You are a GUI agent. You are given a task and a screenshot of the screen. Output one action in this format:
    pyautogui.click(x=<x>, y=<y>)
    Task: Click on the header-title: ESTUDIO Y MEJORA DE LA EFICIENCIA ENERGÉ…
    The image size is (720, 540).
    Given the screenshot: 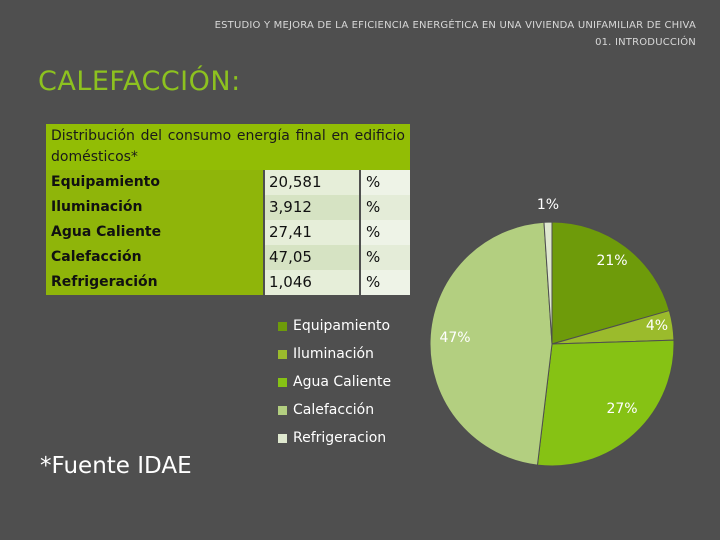 What is the action you would take?
    pyautogui.click(x=455, y=25)
    